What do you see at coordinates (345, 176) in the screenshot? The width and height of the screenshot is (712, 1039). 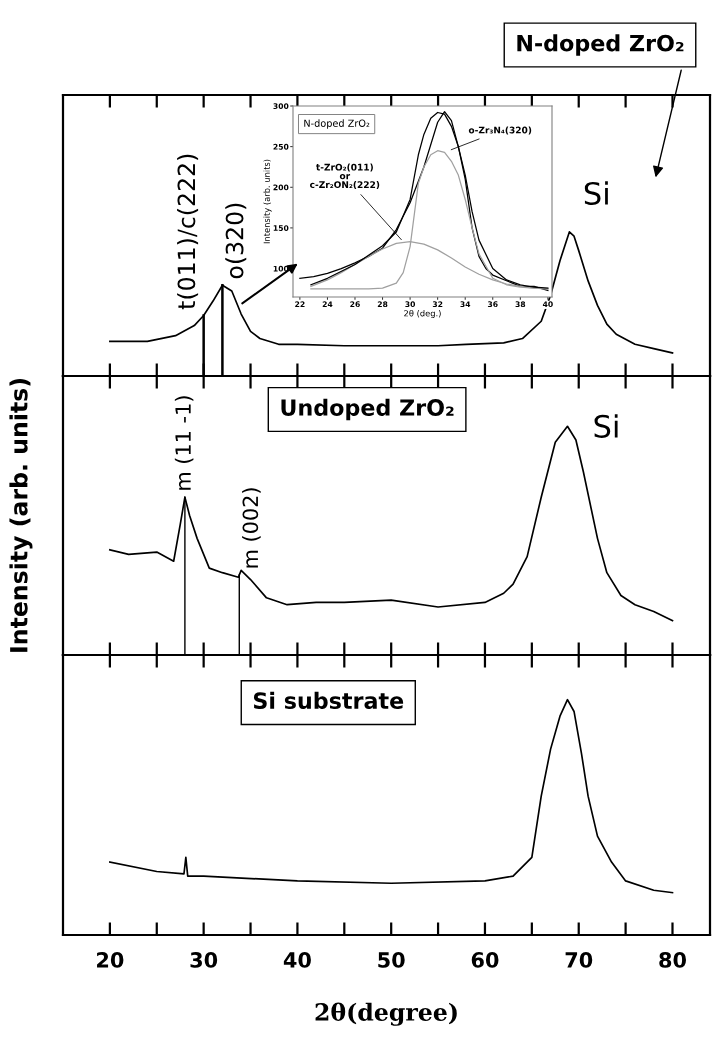 I see `annotation: t-ZrO₂(011) or c-Zr₂ON₂(222)` at bounding box center [345, 176].